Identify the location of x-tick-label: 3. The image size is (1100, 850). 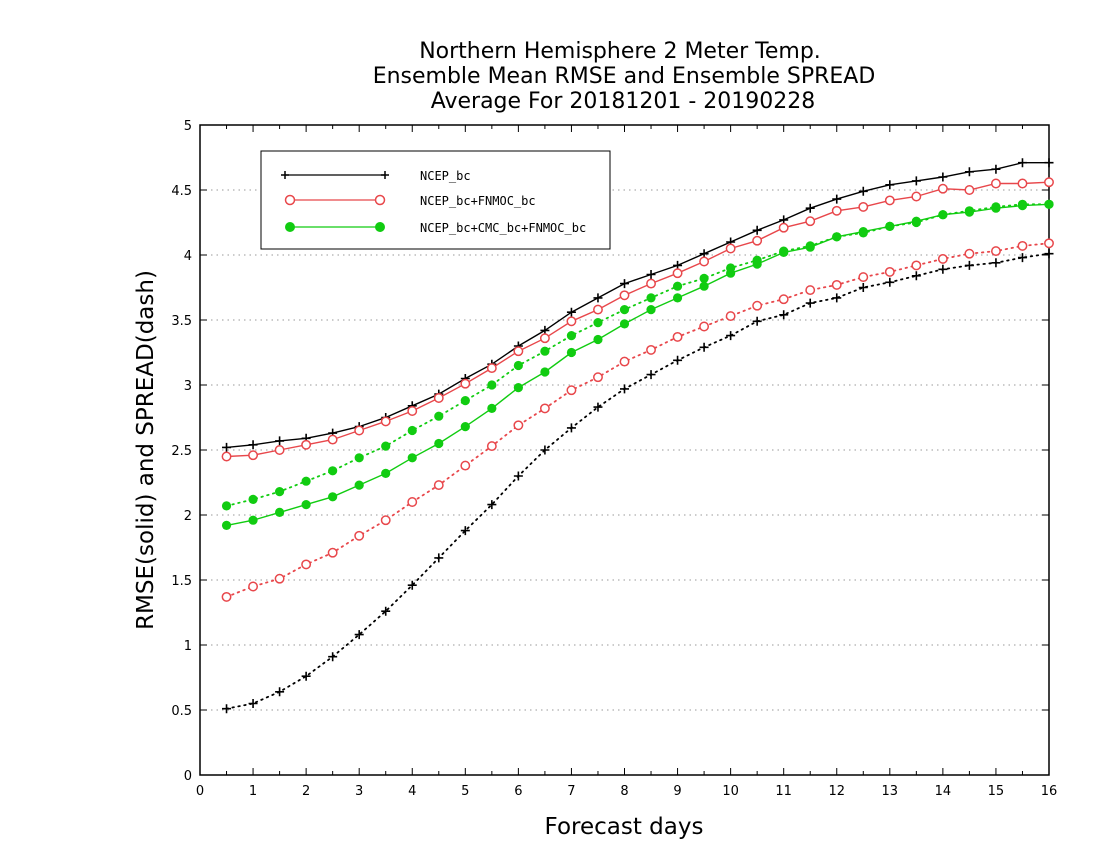
(359, 791).